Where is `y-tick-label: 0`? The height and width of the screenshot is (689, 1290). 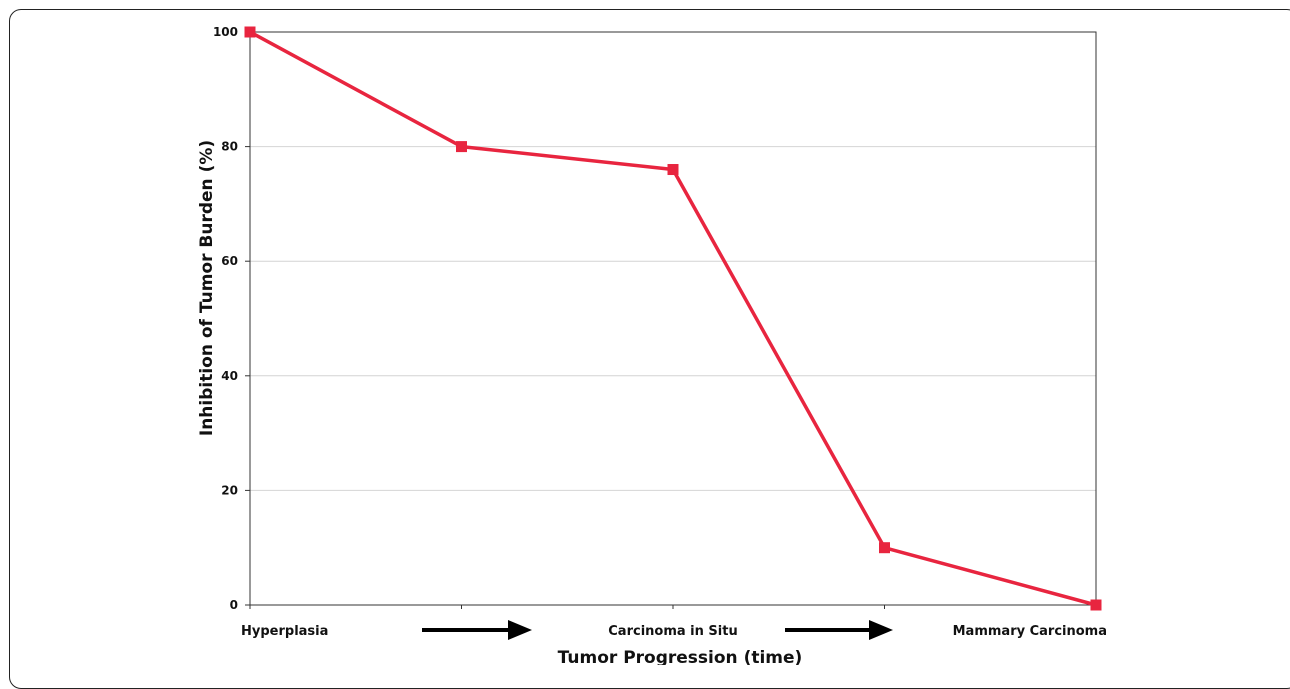 y-tick-label: 0 is located at coordinates (234, 605).